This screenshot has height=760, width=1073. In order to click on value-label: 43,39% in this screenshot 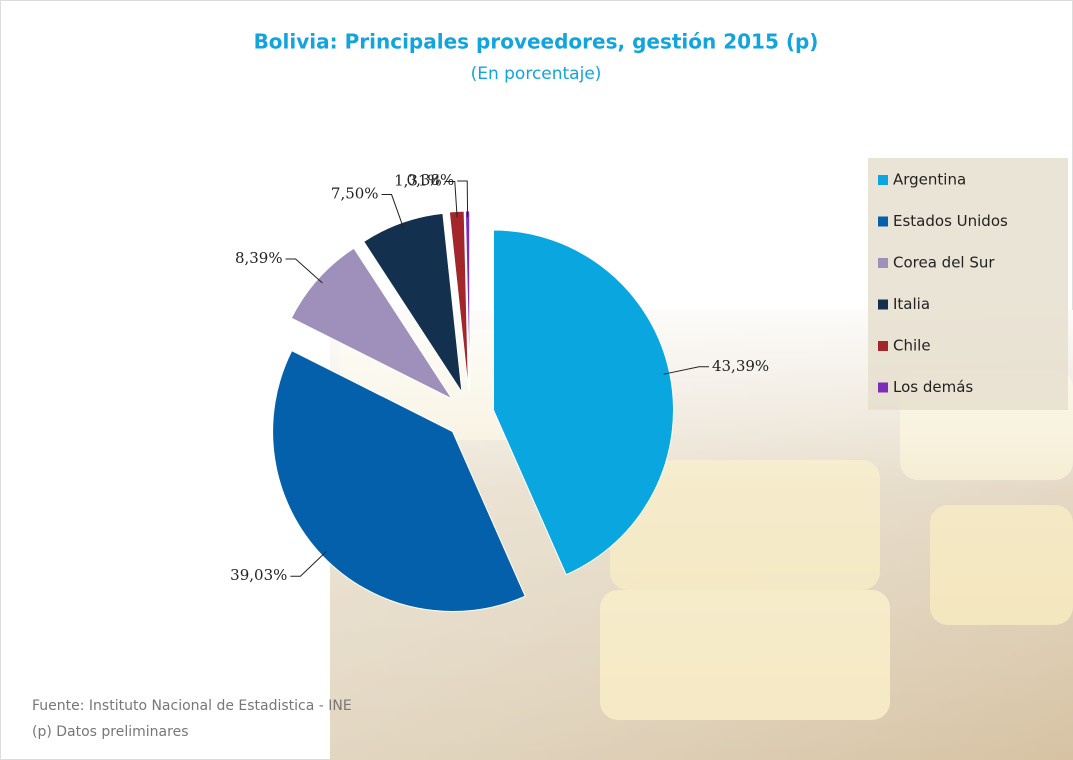, I will do `click(740, 366)`.